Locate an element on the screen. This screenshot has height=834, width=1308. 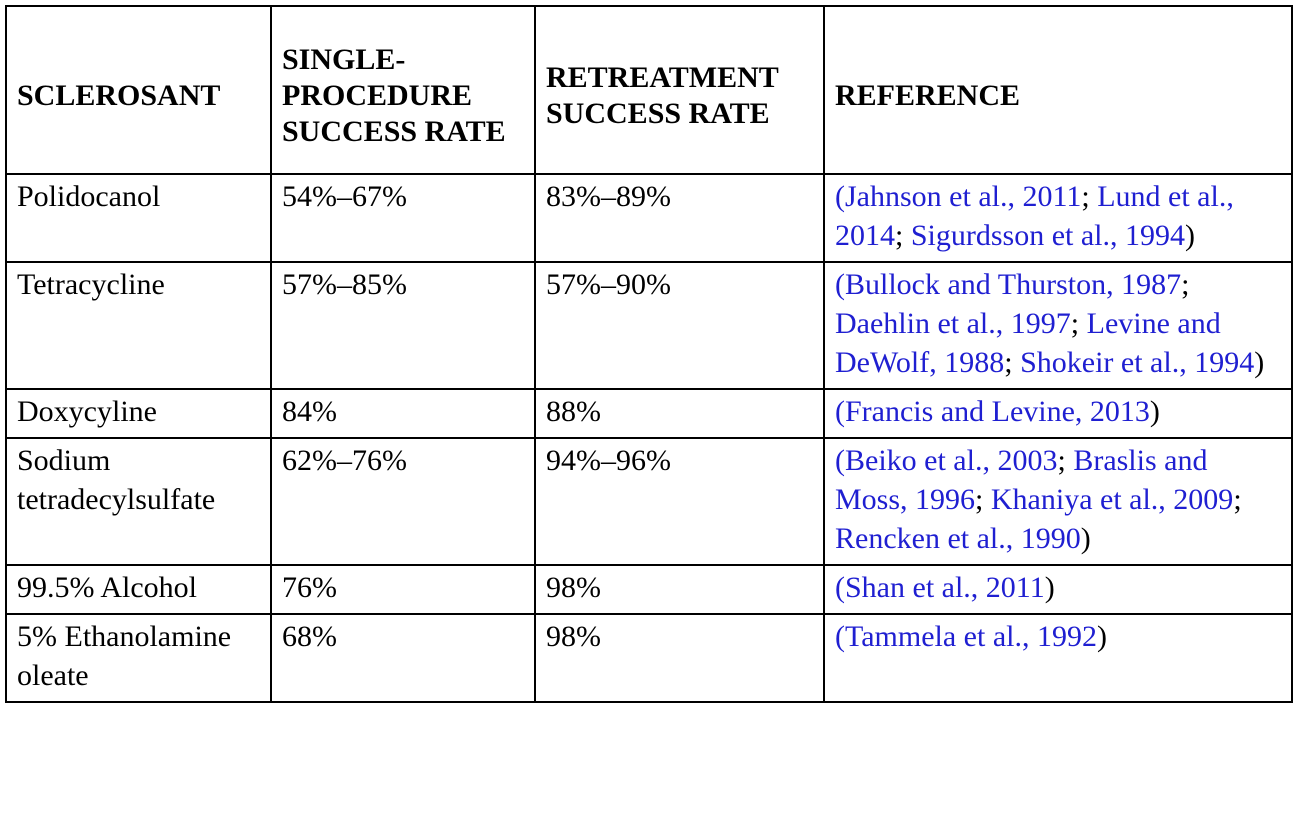
retreatment-rate-cell: 88% is located at coordinates (679, 413).